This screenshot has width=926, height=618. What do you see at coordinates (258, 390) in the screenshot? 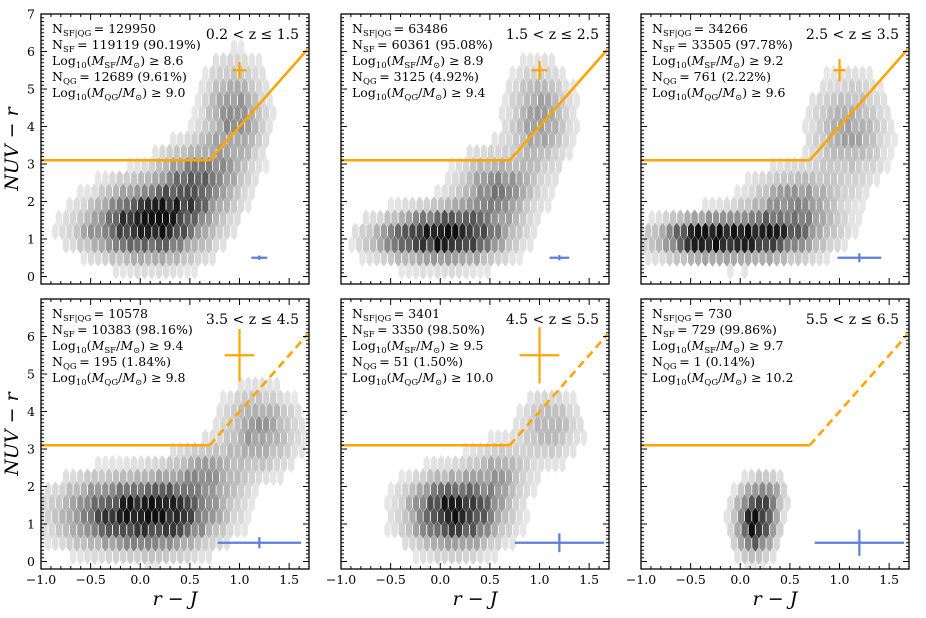
I see `selection-line-diagonal` at bounding box center [258, 390].